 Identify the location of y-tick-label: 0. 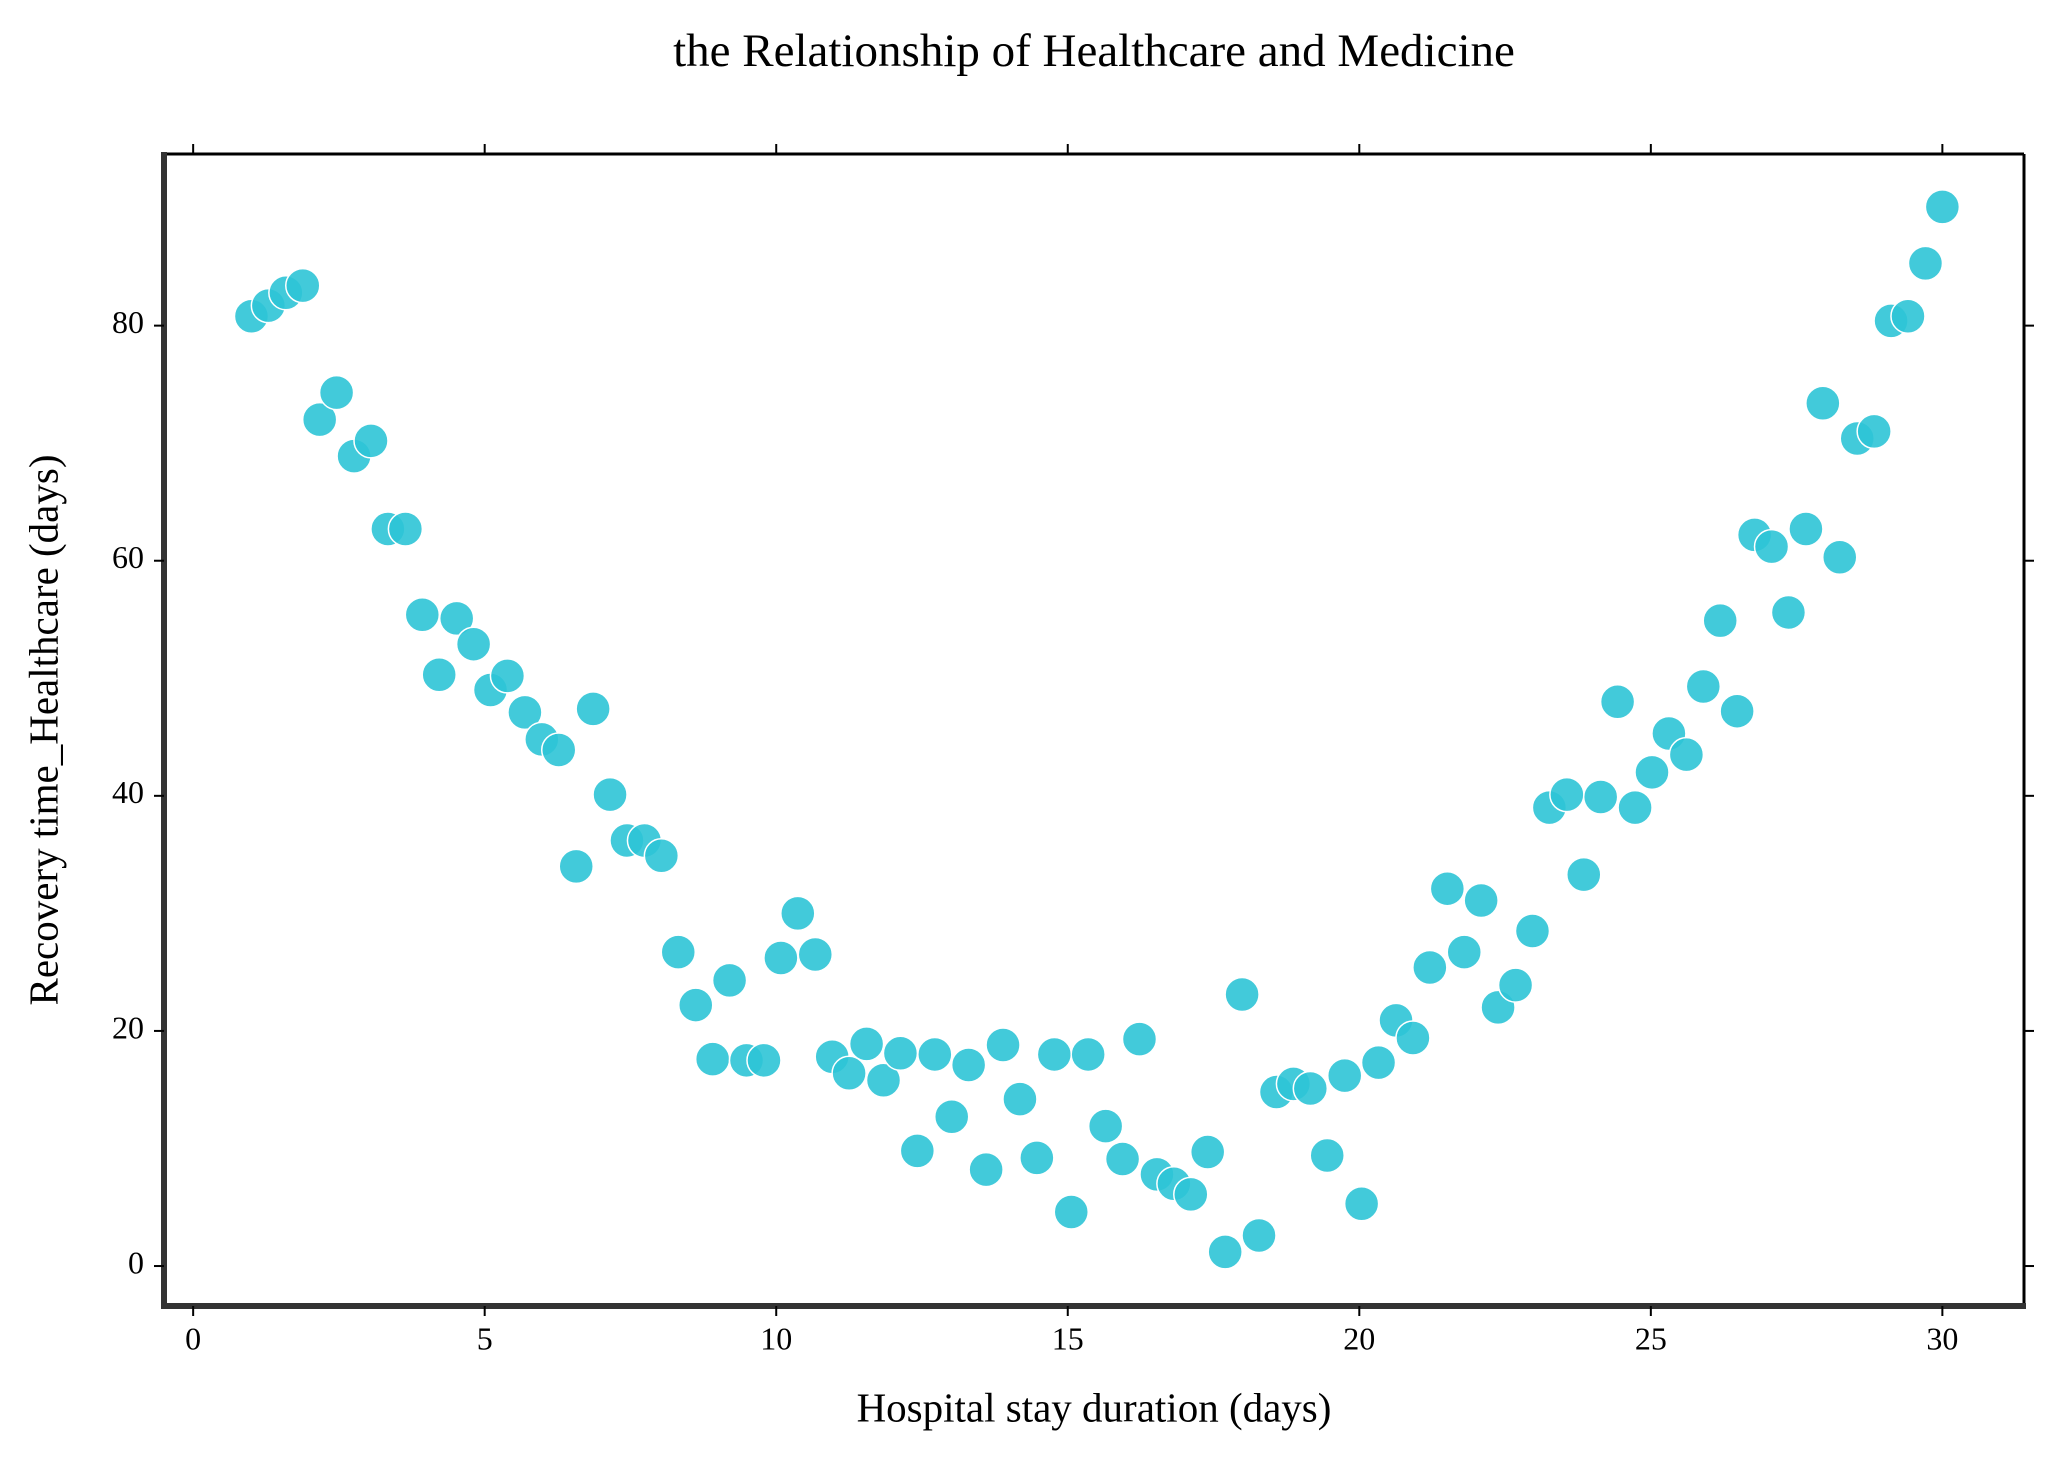
(136, 1262).